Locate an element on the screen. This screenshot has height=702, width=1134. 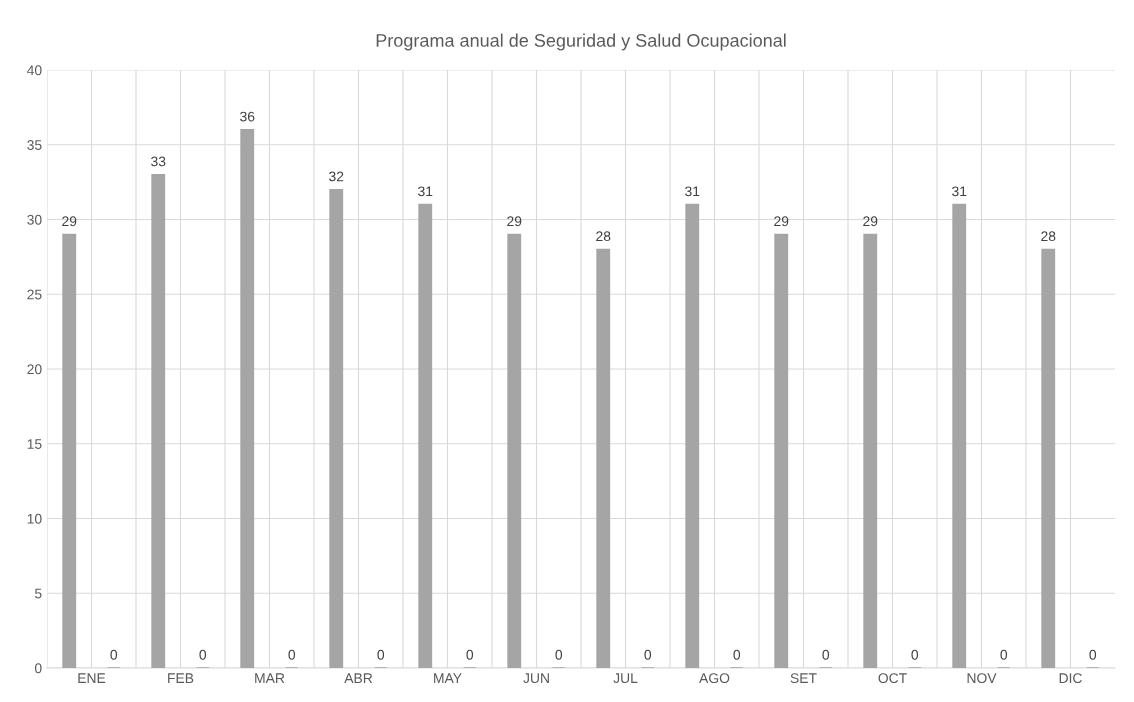
x-tick-label: JUL is located at coordinates (625, 678).